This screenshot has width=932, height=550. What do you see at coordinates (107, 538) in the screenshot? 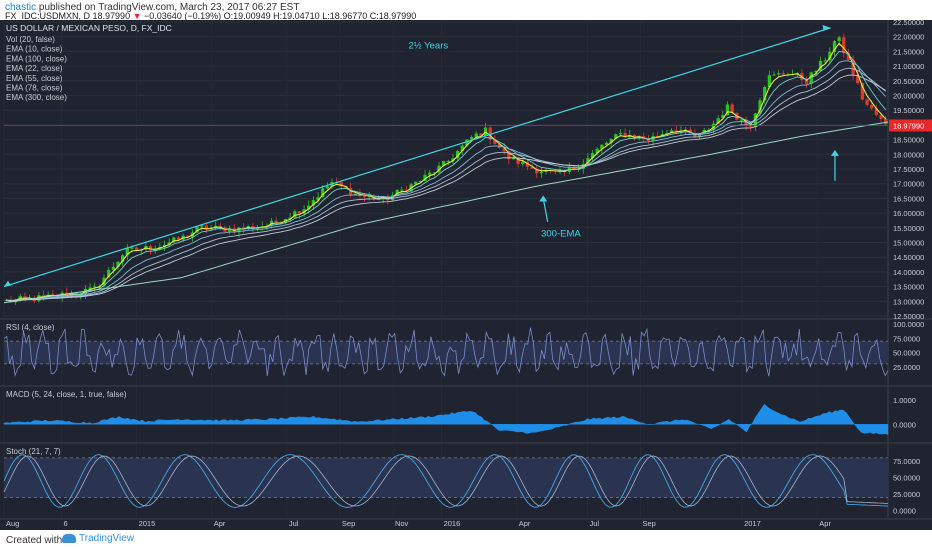
I see `brand-name: TradingView` at bounding box center [107, 538].